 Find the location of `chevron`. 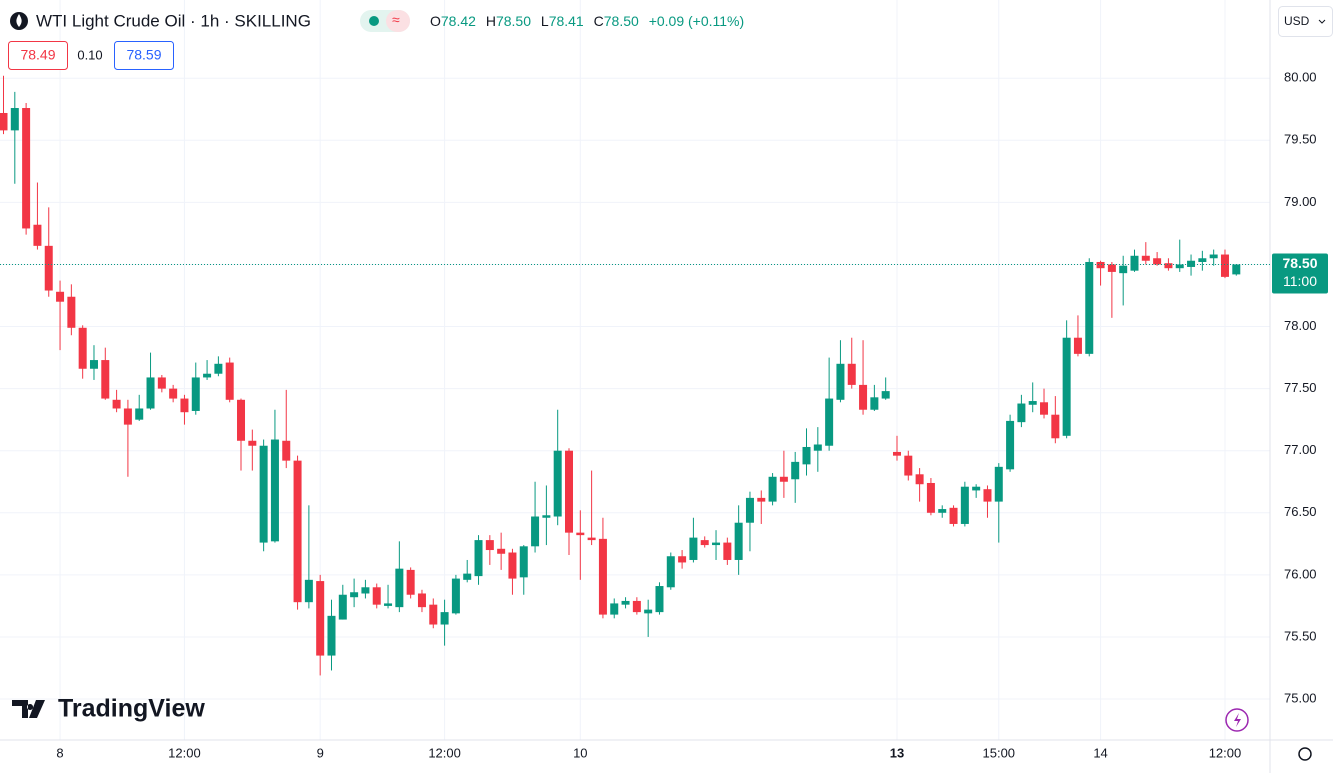

chevron is located at coordinates (1322, 21).